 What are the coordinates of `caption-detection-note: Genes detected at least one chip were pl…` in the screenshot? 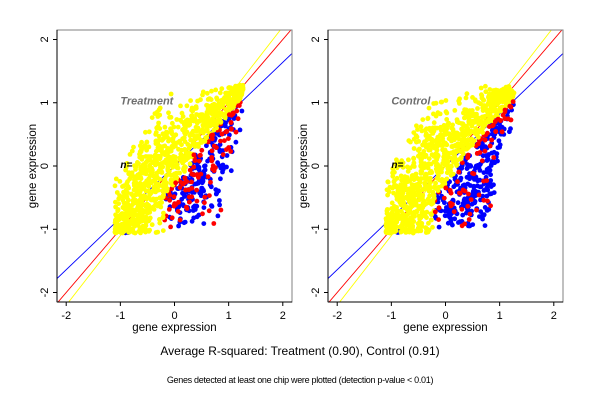 It's located at (300, 380).